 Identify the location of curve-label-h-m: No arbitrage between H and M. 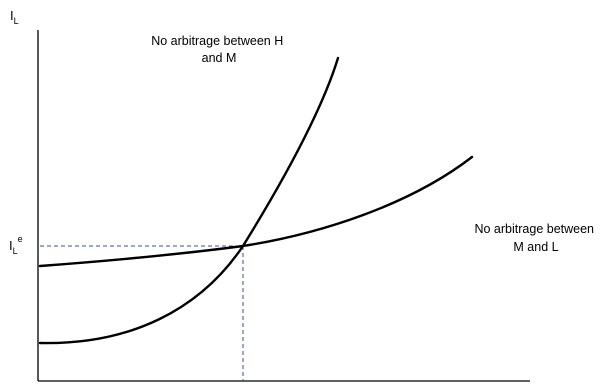
(219, 49).